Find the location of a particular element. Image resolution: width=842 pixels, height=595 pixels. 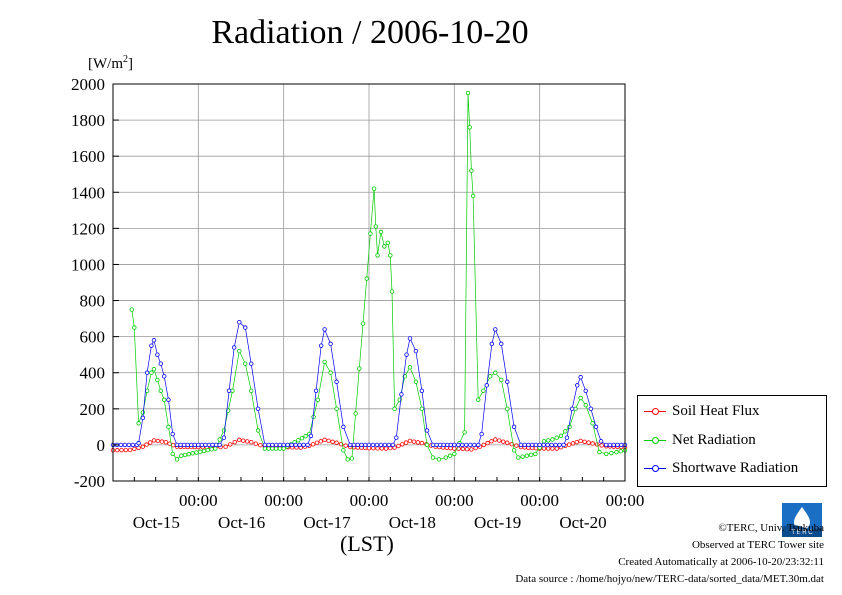

legend-swatch-net is located at coordinates (655, 440).